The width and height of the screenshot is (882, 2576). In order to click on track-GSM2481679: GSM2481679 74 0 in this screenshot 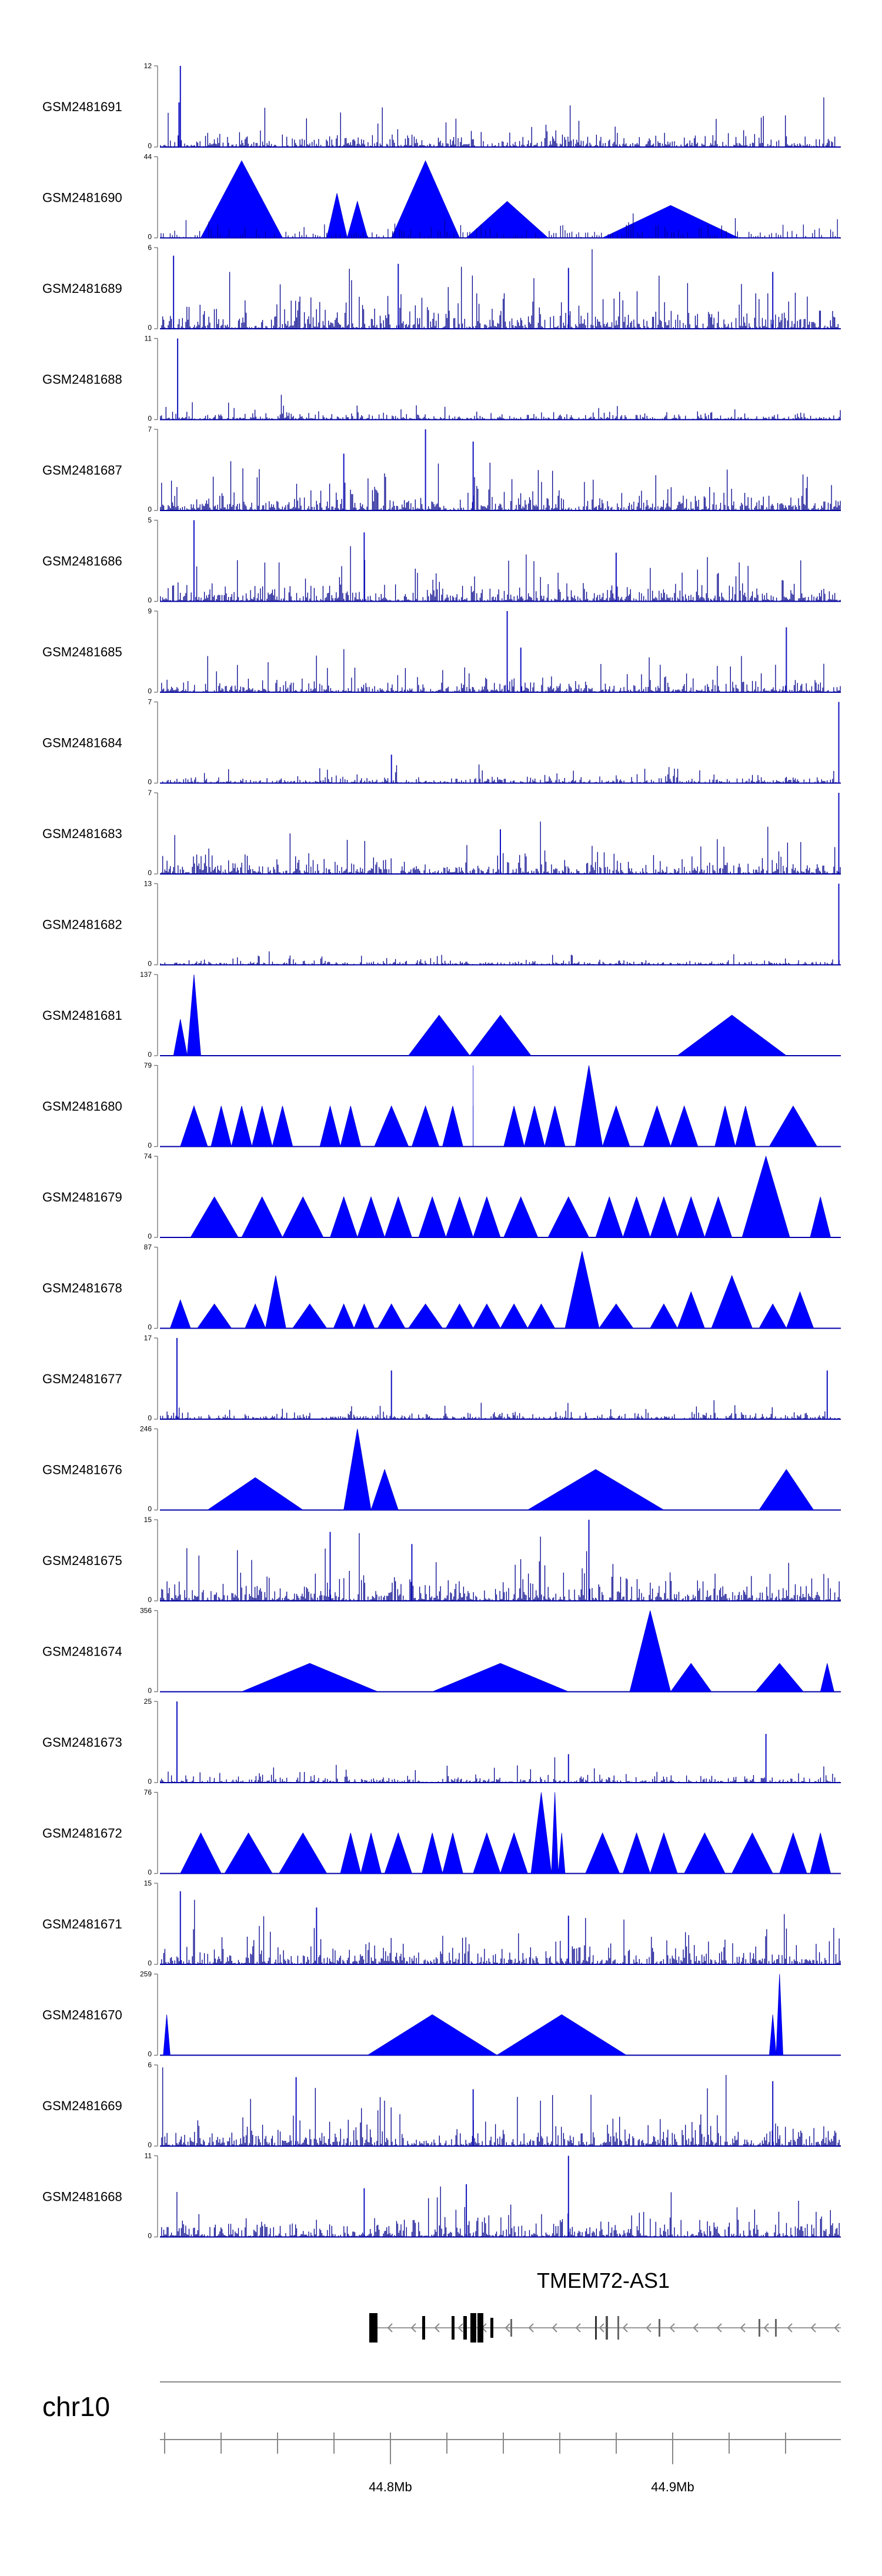, I will do `click(441, 1196)`.